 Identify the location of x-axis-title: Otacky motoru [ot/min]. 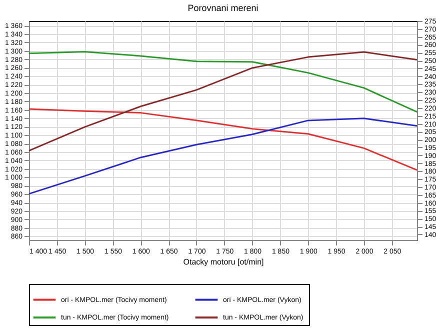
(223, 262).